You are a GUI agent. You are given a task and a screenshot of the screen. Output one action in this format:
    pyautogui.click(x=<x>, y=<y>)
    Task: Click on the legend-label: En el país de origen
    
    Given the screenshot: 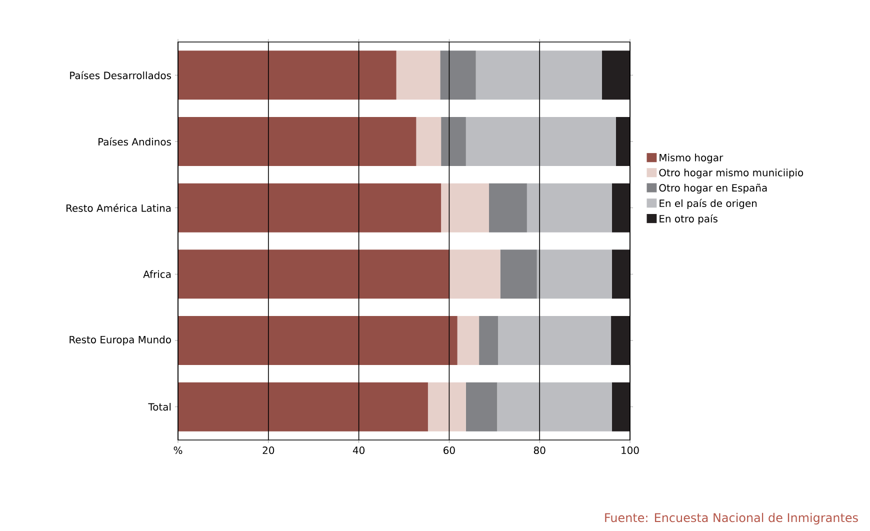 What is the action you would take?
    pyautogui.click(x=708, y=203)
    